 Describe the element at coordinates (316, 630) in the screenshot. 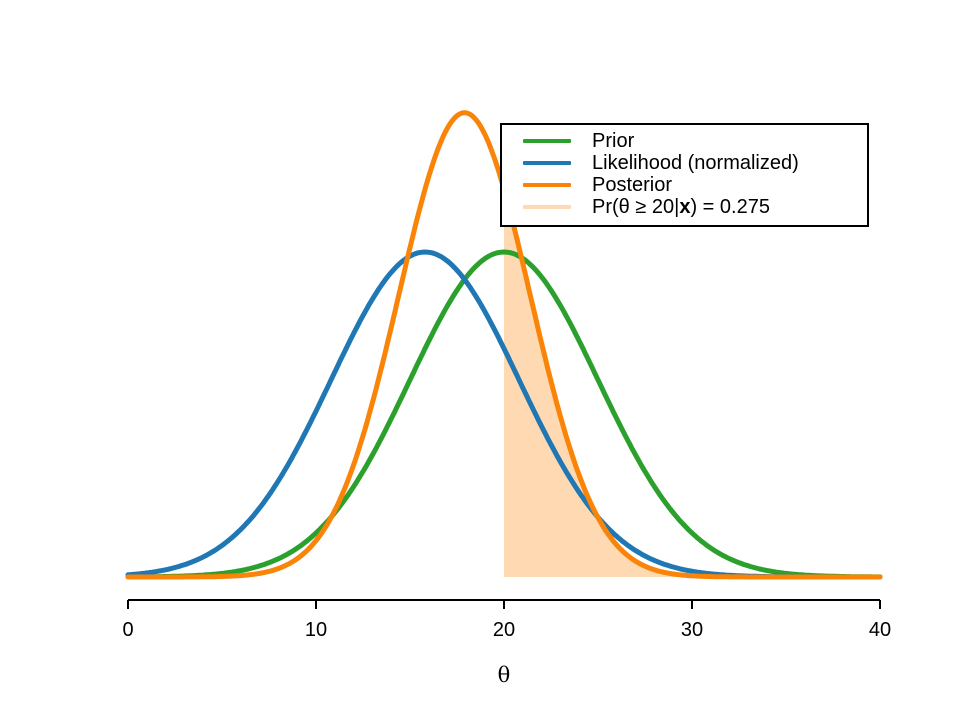

I see `x-axis-tick-label: 10` at that location.